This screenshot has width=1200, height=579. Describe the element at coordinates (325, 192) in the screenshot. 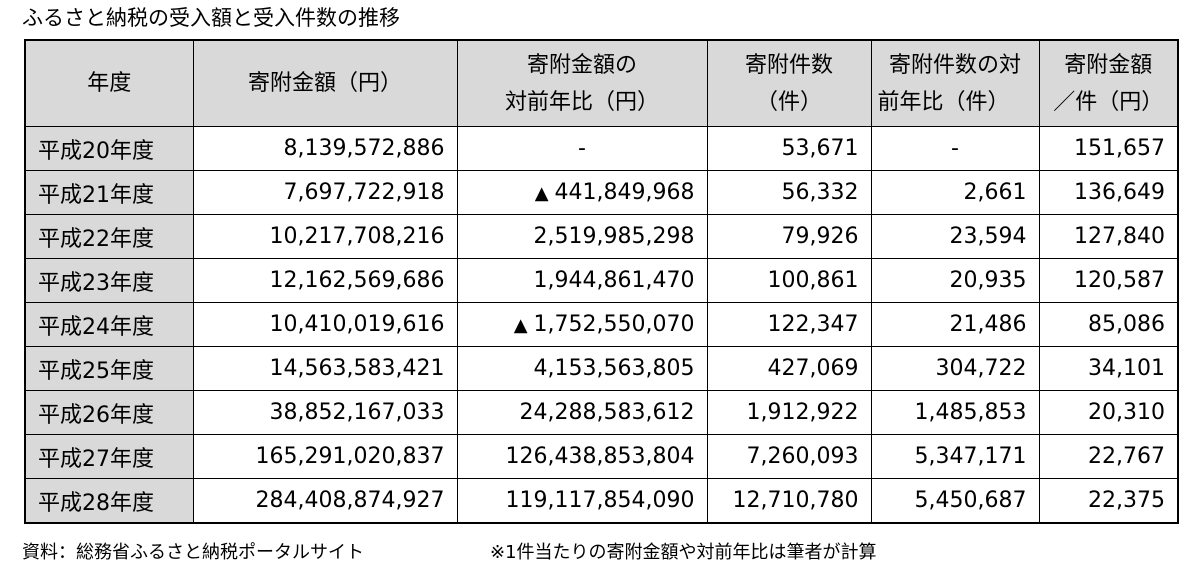

I see `amount-cell: 7,697,722,918` at that location.